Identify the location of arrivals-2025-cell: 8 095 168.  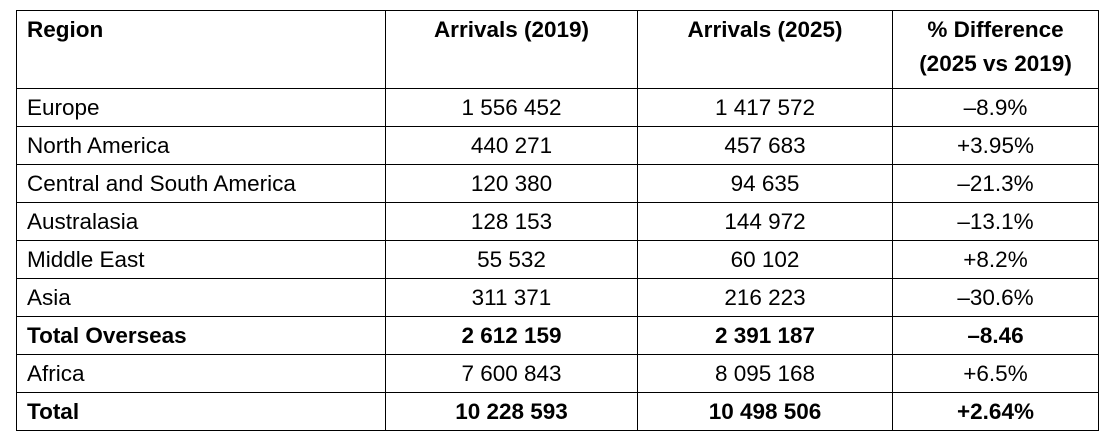
(765, 373).